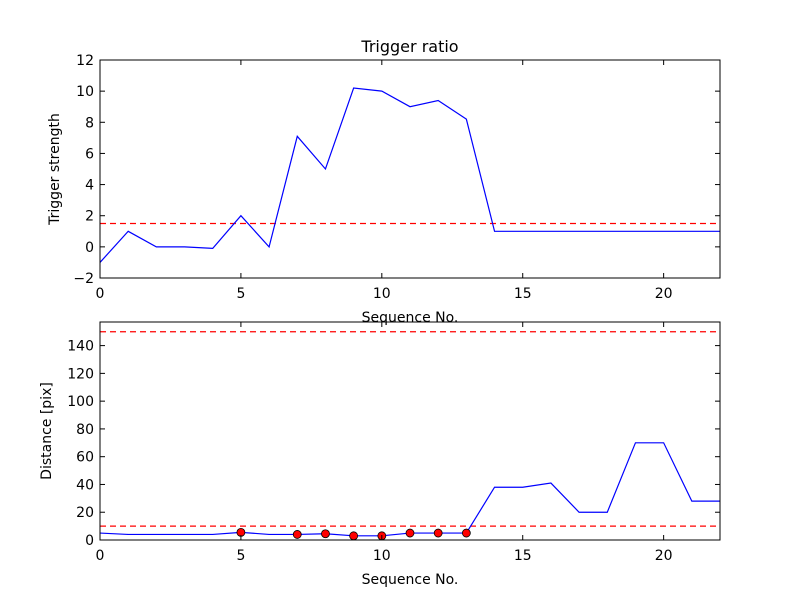 The width and height of the screenshot is (800, 600). What do you see at coordinates (83, 279) in the screenshot?
I see `y-tick-label: −2` at bounding box center [83, 279].